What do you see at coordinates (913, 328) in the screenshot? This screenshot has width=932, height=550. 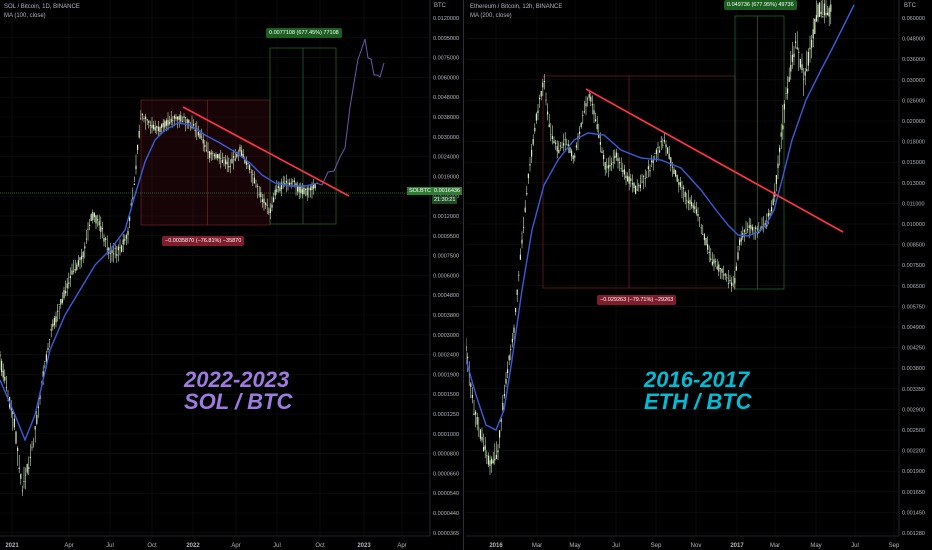 I see `eth-y-tick: 0.004900` at bounding box center [913, 328].